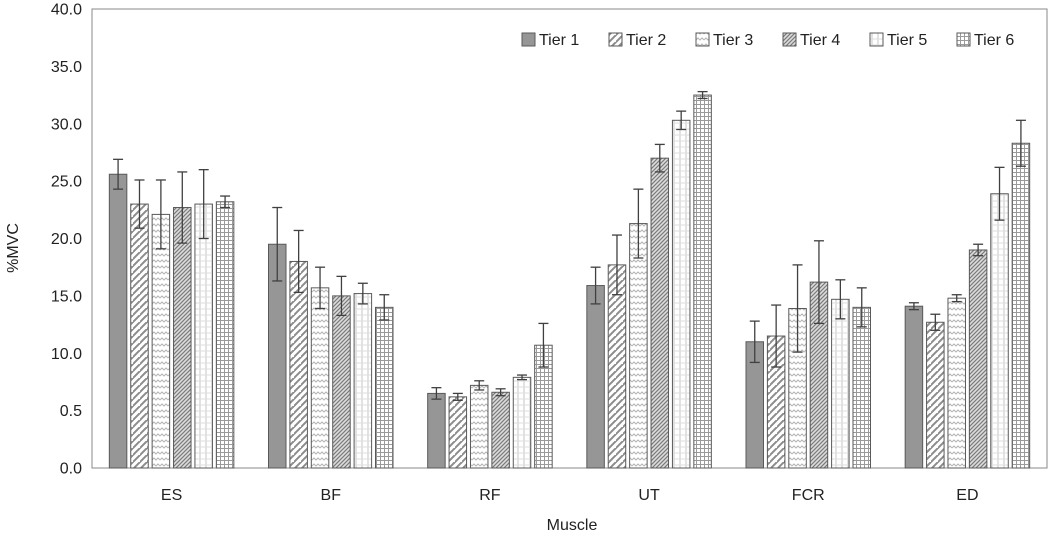  What do you see at coordinates (702, 281) in the screenshot?
I see `bar-tier-6-ut` at bounding box center [702, 281].